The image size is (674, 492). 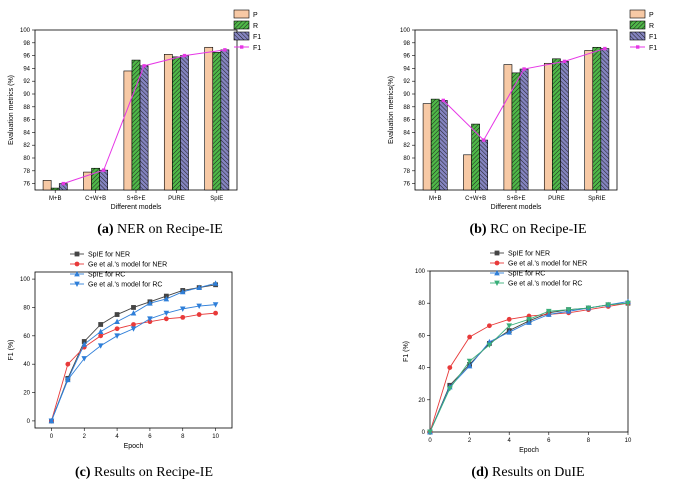 I want to click on y-tick-label-a: 76, so click(x=26, y=185).